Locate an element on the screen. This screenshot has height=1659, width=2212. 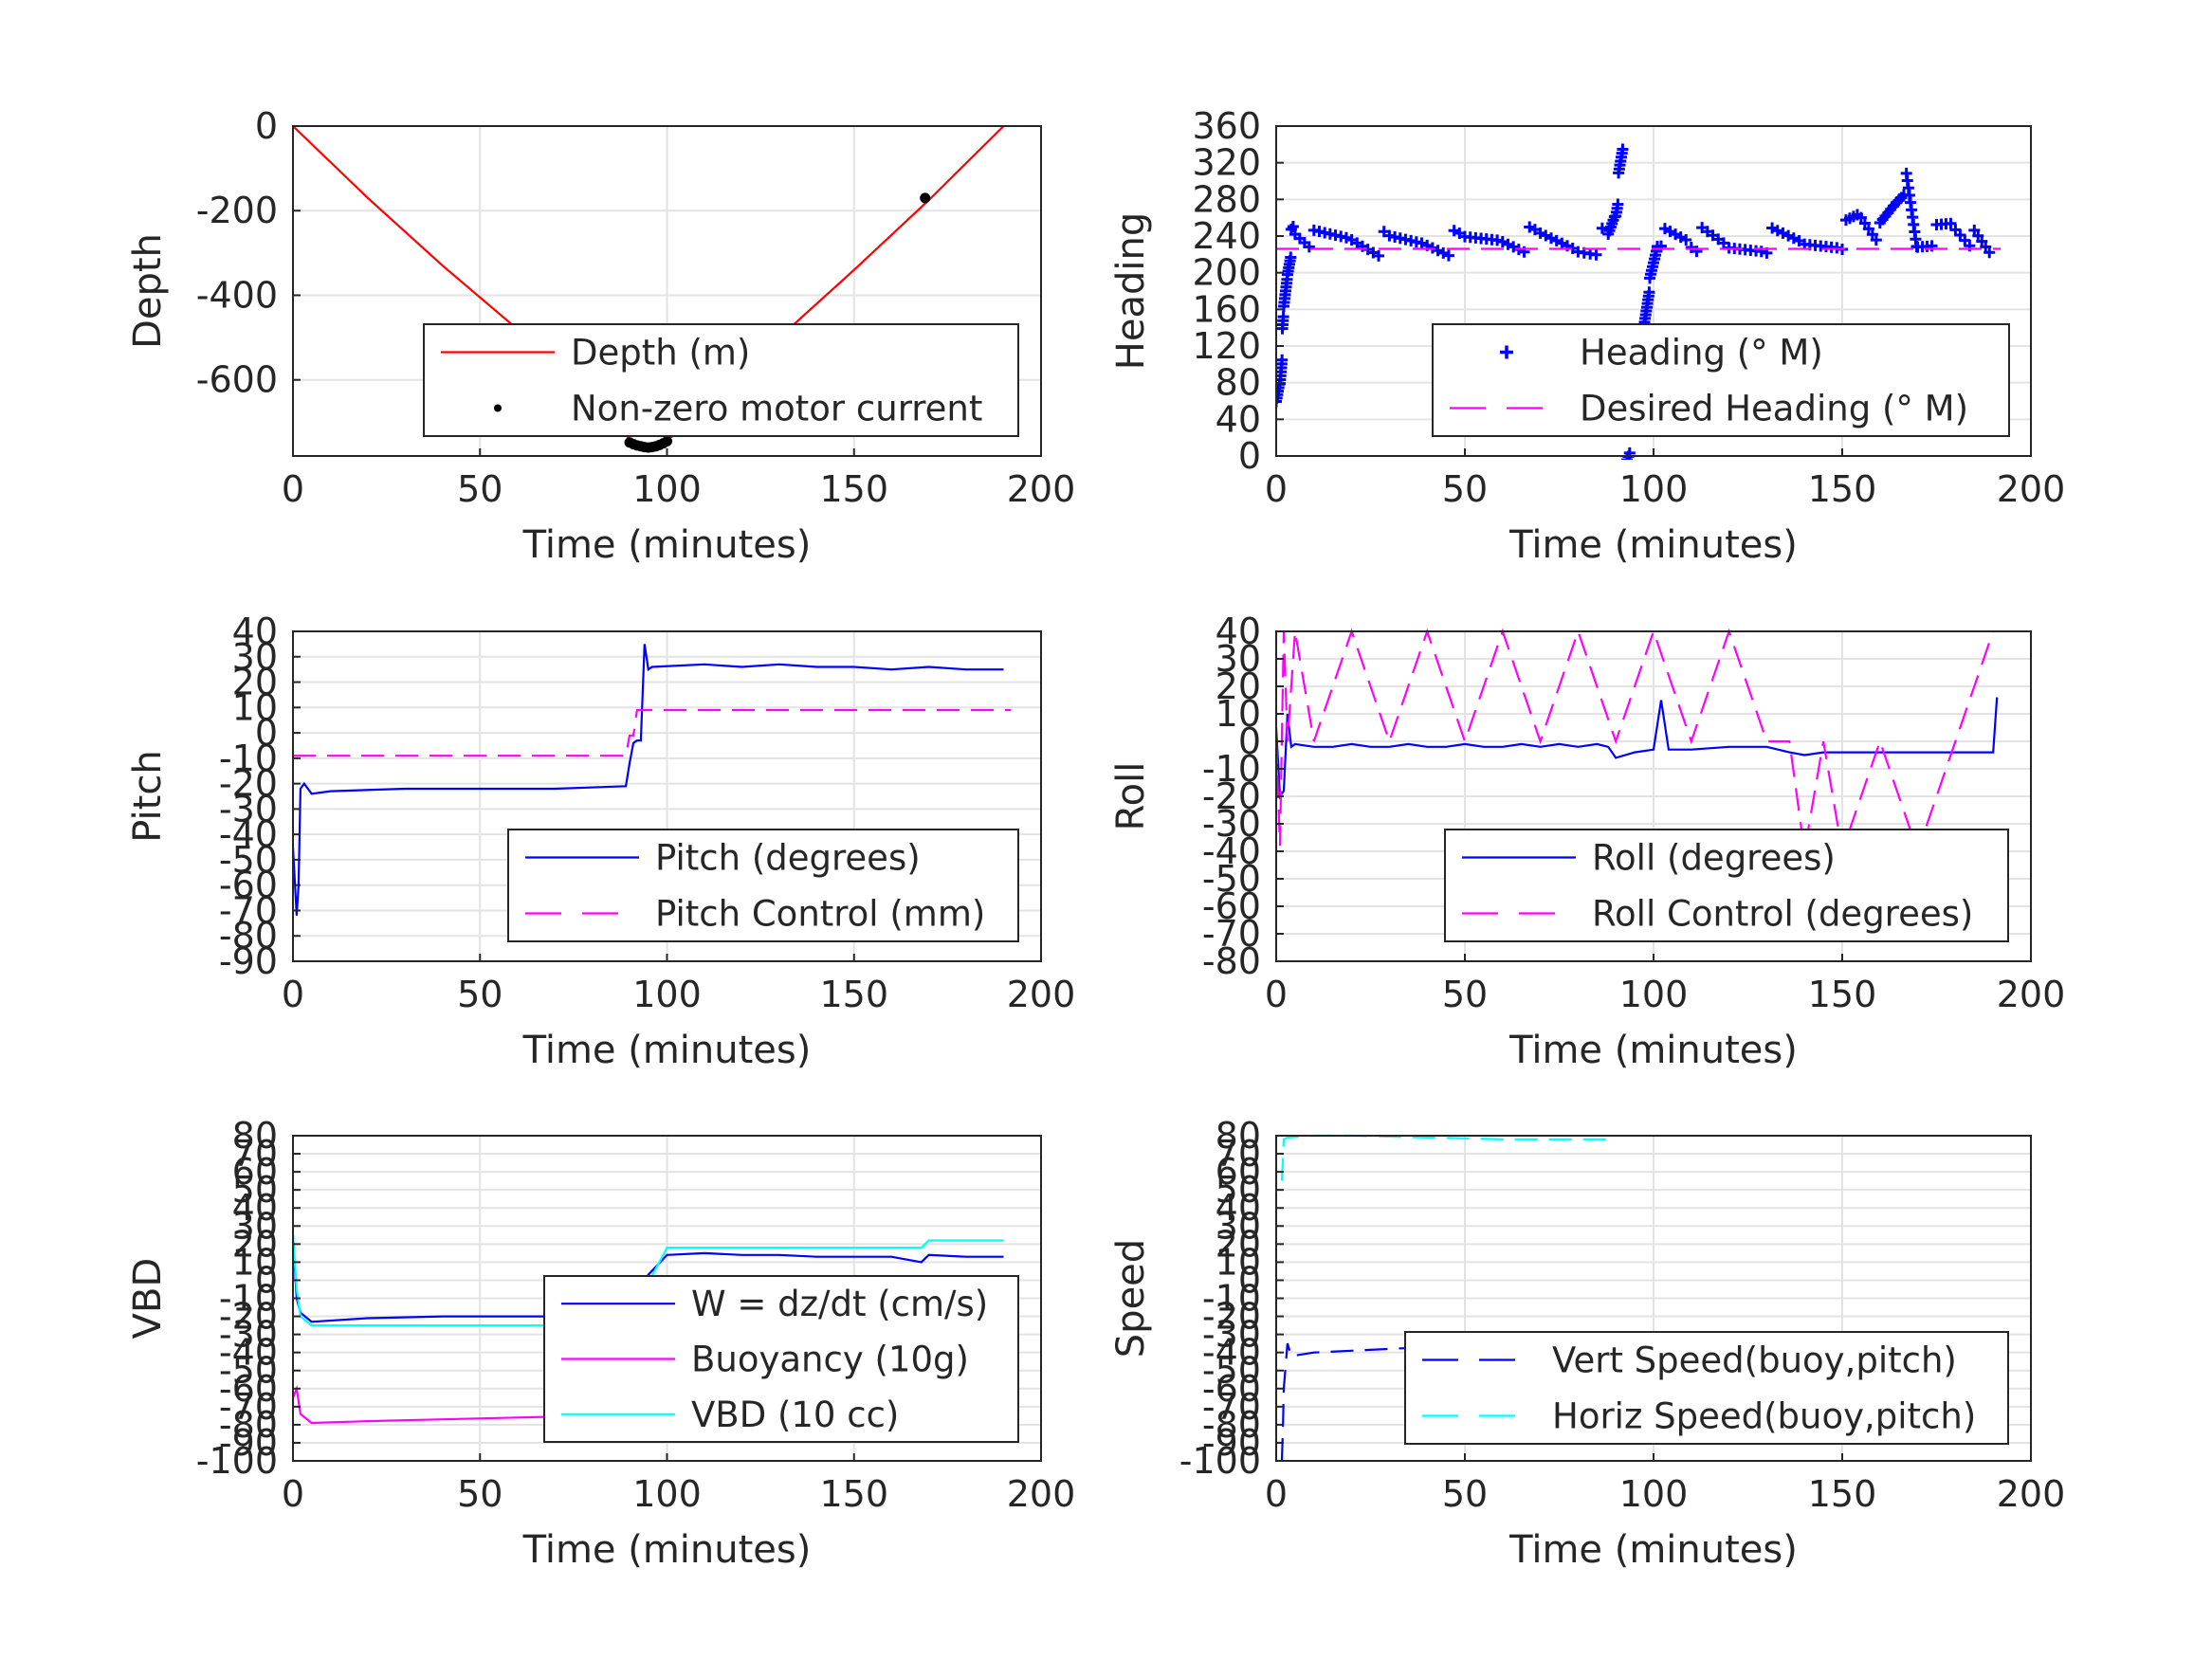
speed-ytick-label: -40 is located at coordinates (1231, 1353).